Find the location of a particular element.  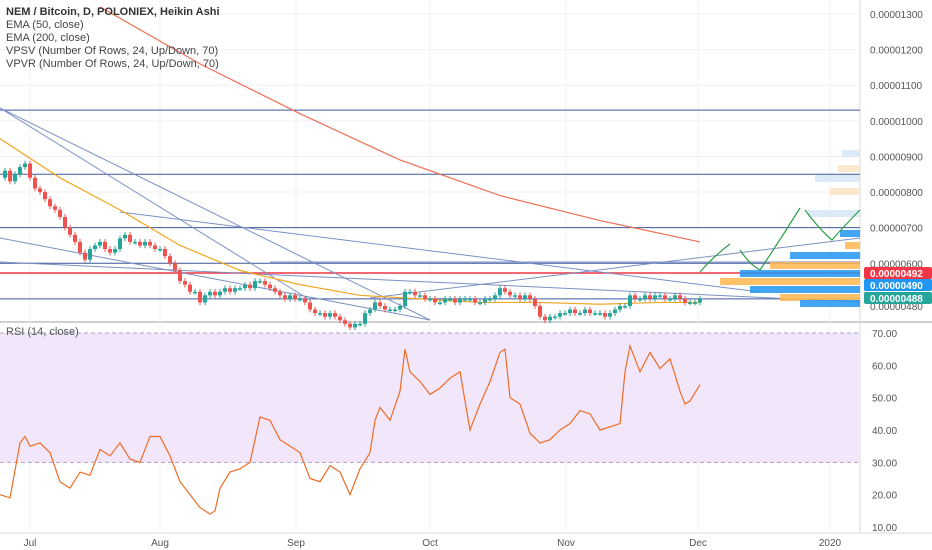

price-tag-label: 0.00000490 is located at coordinates (896, 286).